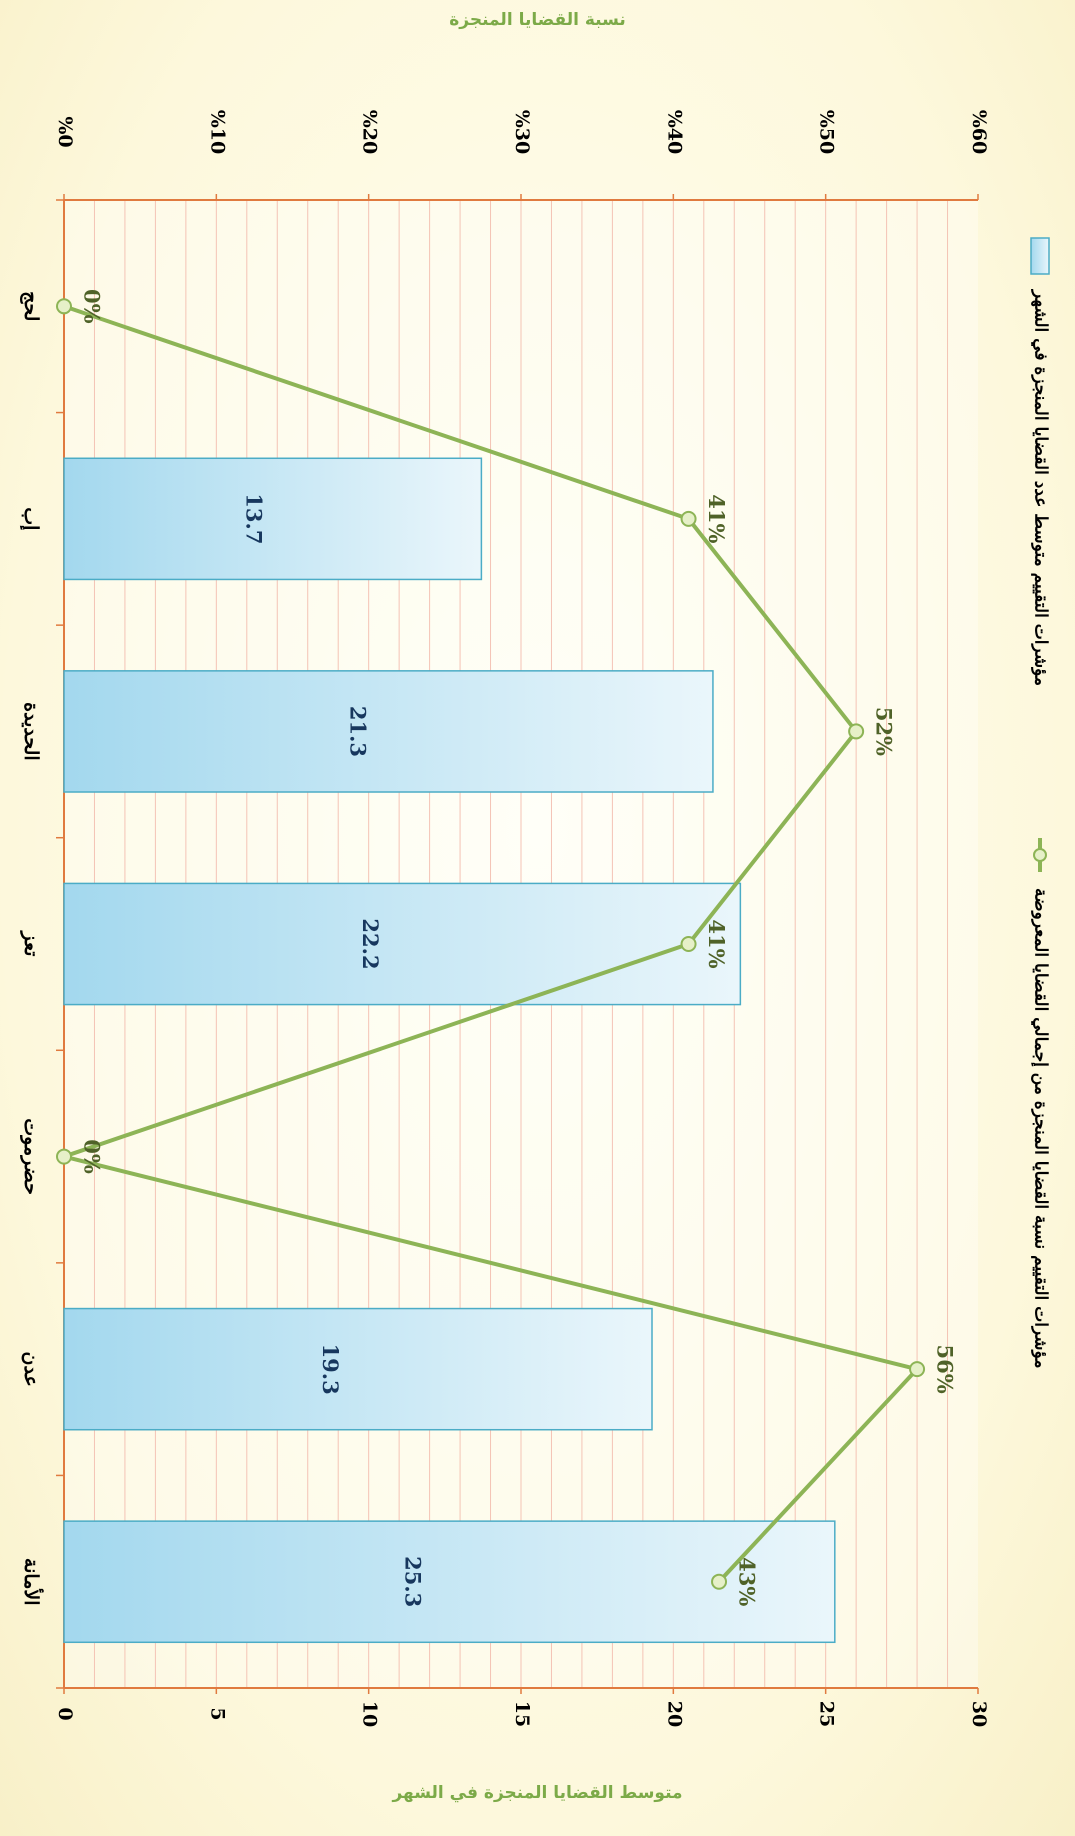  I want to click on secondary-tick-label: %10, so click(217, 132).